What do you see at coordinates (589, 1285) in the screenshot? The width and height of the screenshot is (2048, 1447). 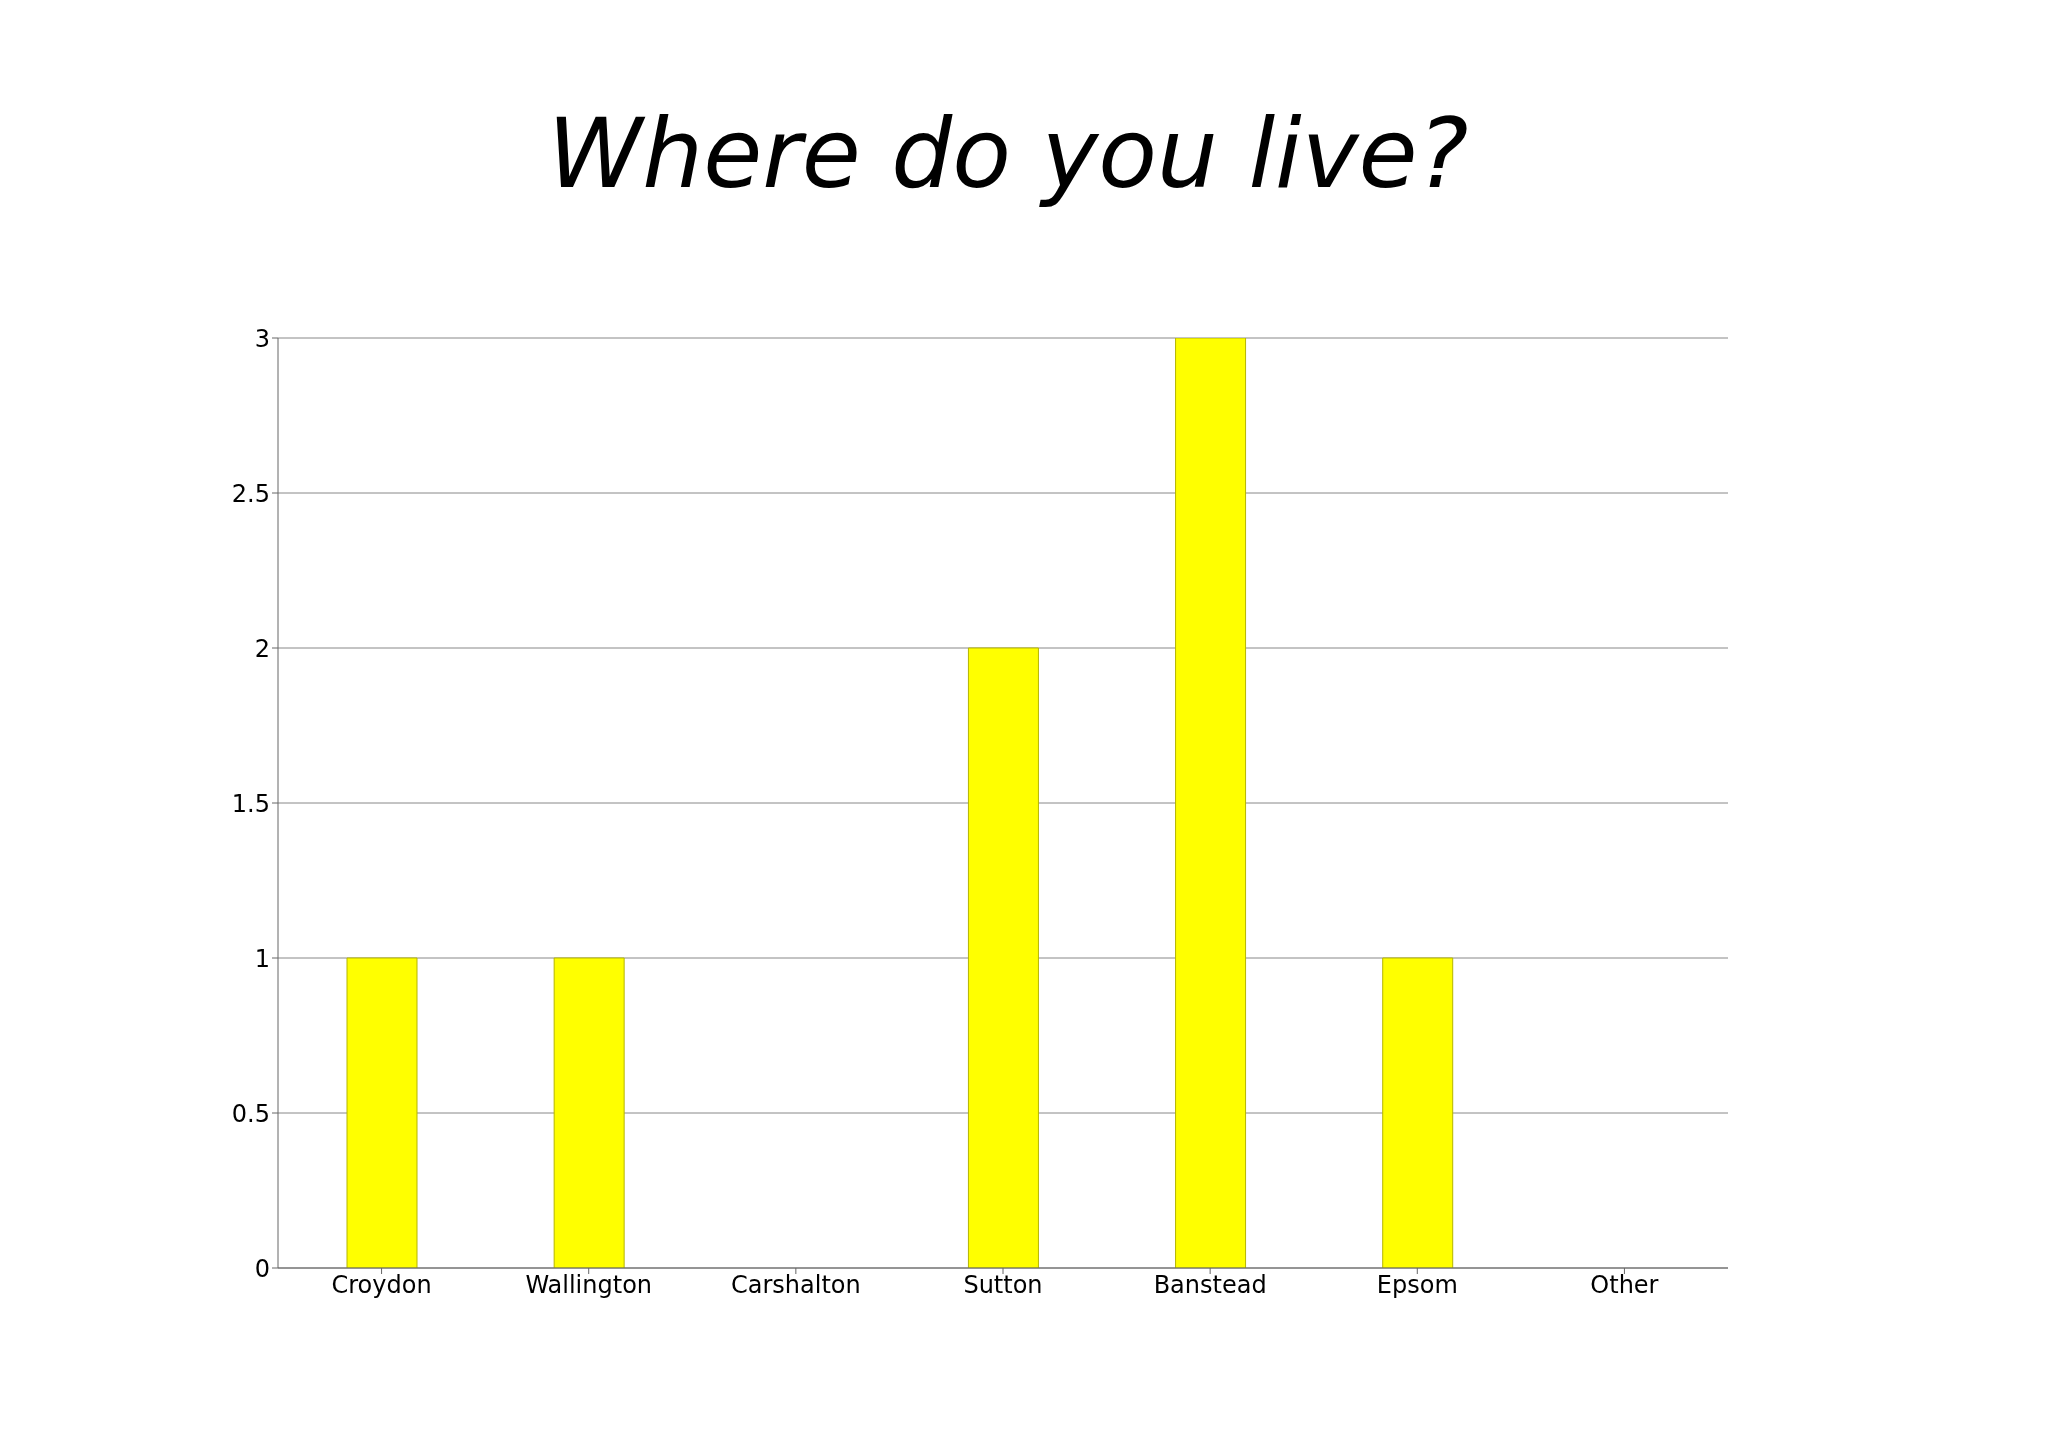 I see `x-tick-label: Wallington` at bounding box center [589, 1285].